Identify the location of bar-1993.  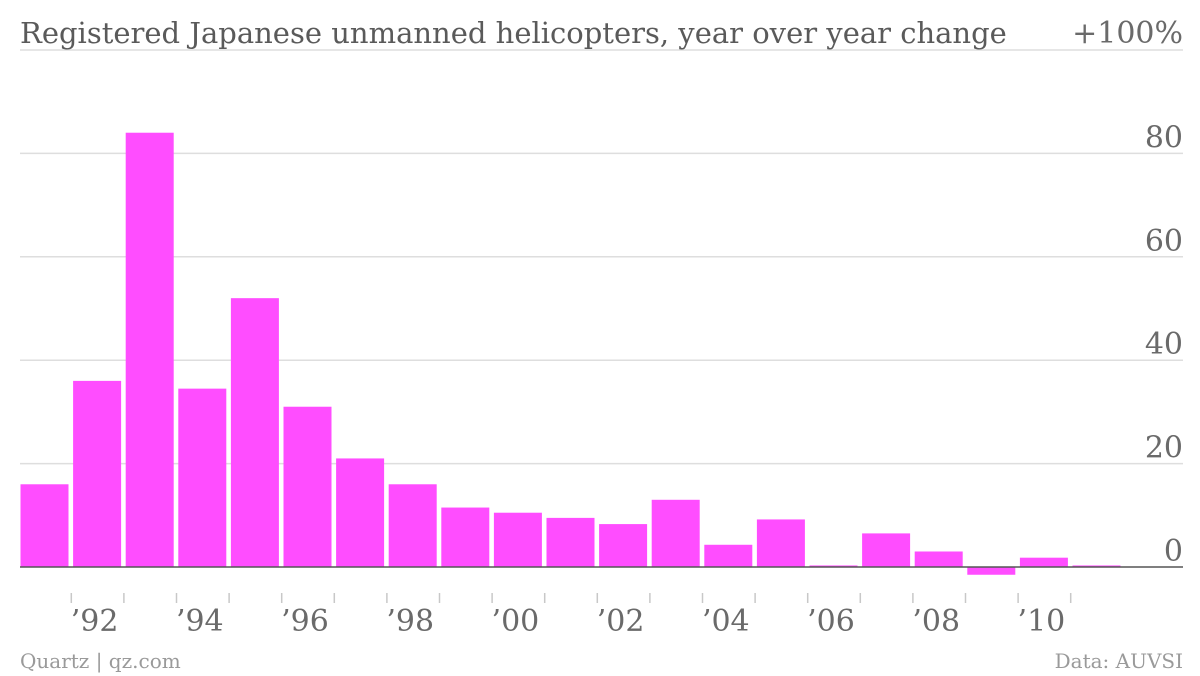
(149, 349).